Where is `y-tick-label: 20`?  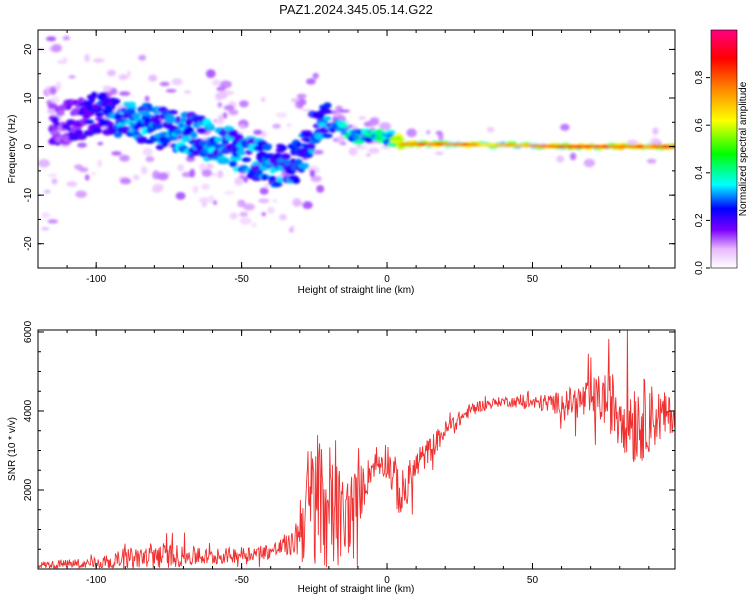
y-tick-label: 20 is located at coordinates (28, 49).